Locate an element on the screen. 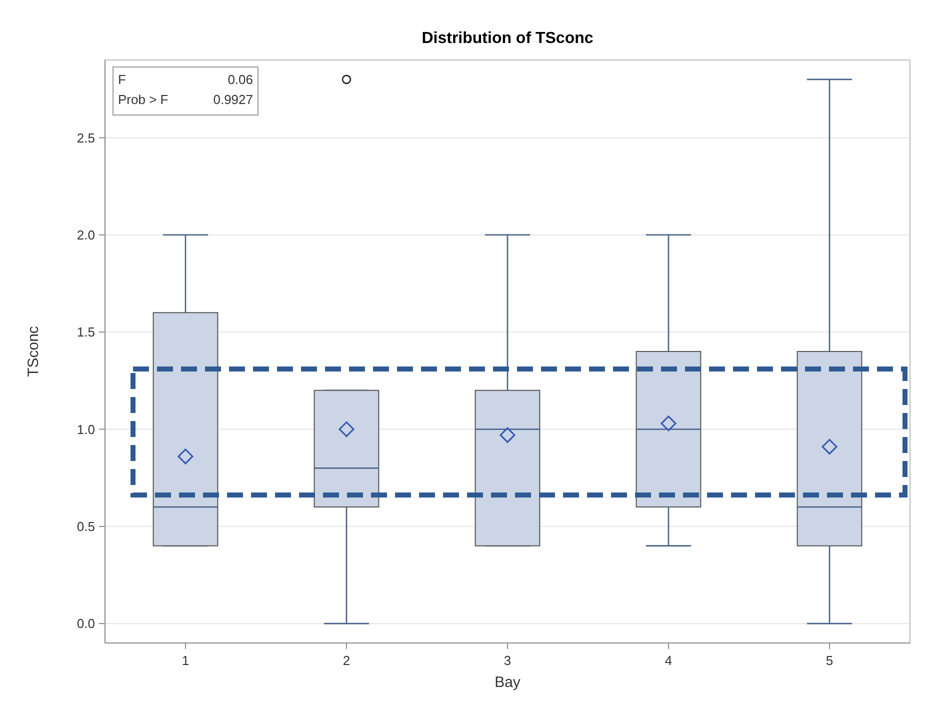 The image size is (934, 706). text: F 0.06 is located at coordinates (185, 79).